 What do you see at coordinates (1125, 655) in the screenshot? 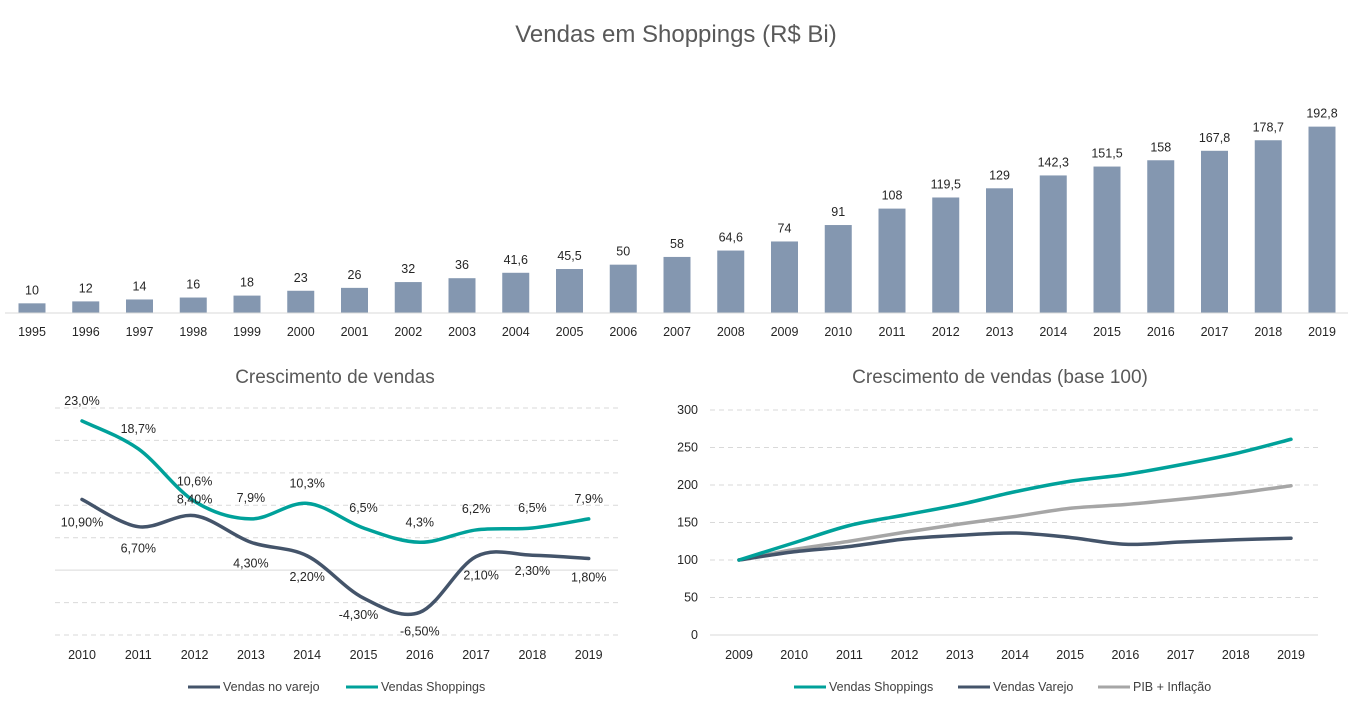
I see `base100-tick-2016: 2016` at bounding box center [1125, 655].